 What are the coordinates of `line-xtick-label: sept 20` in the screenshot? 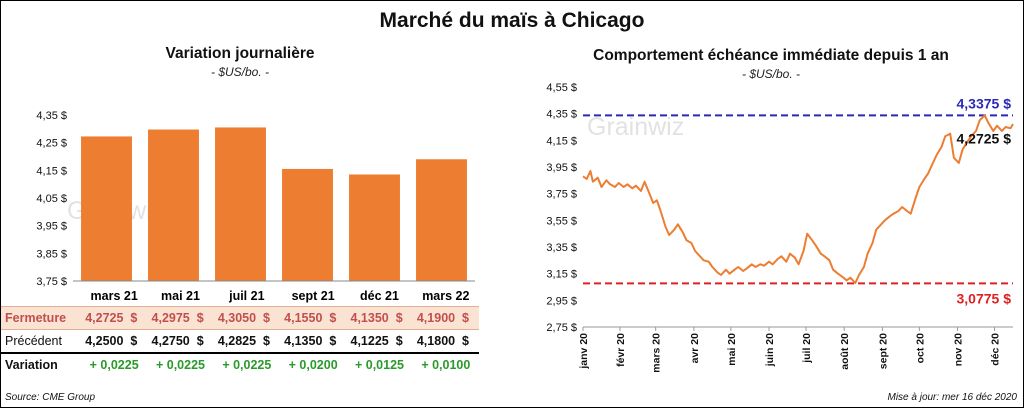 It's located at (883, 351).